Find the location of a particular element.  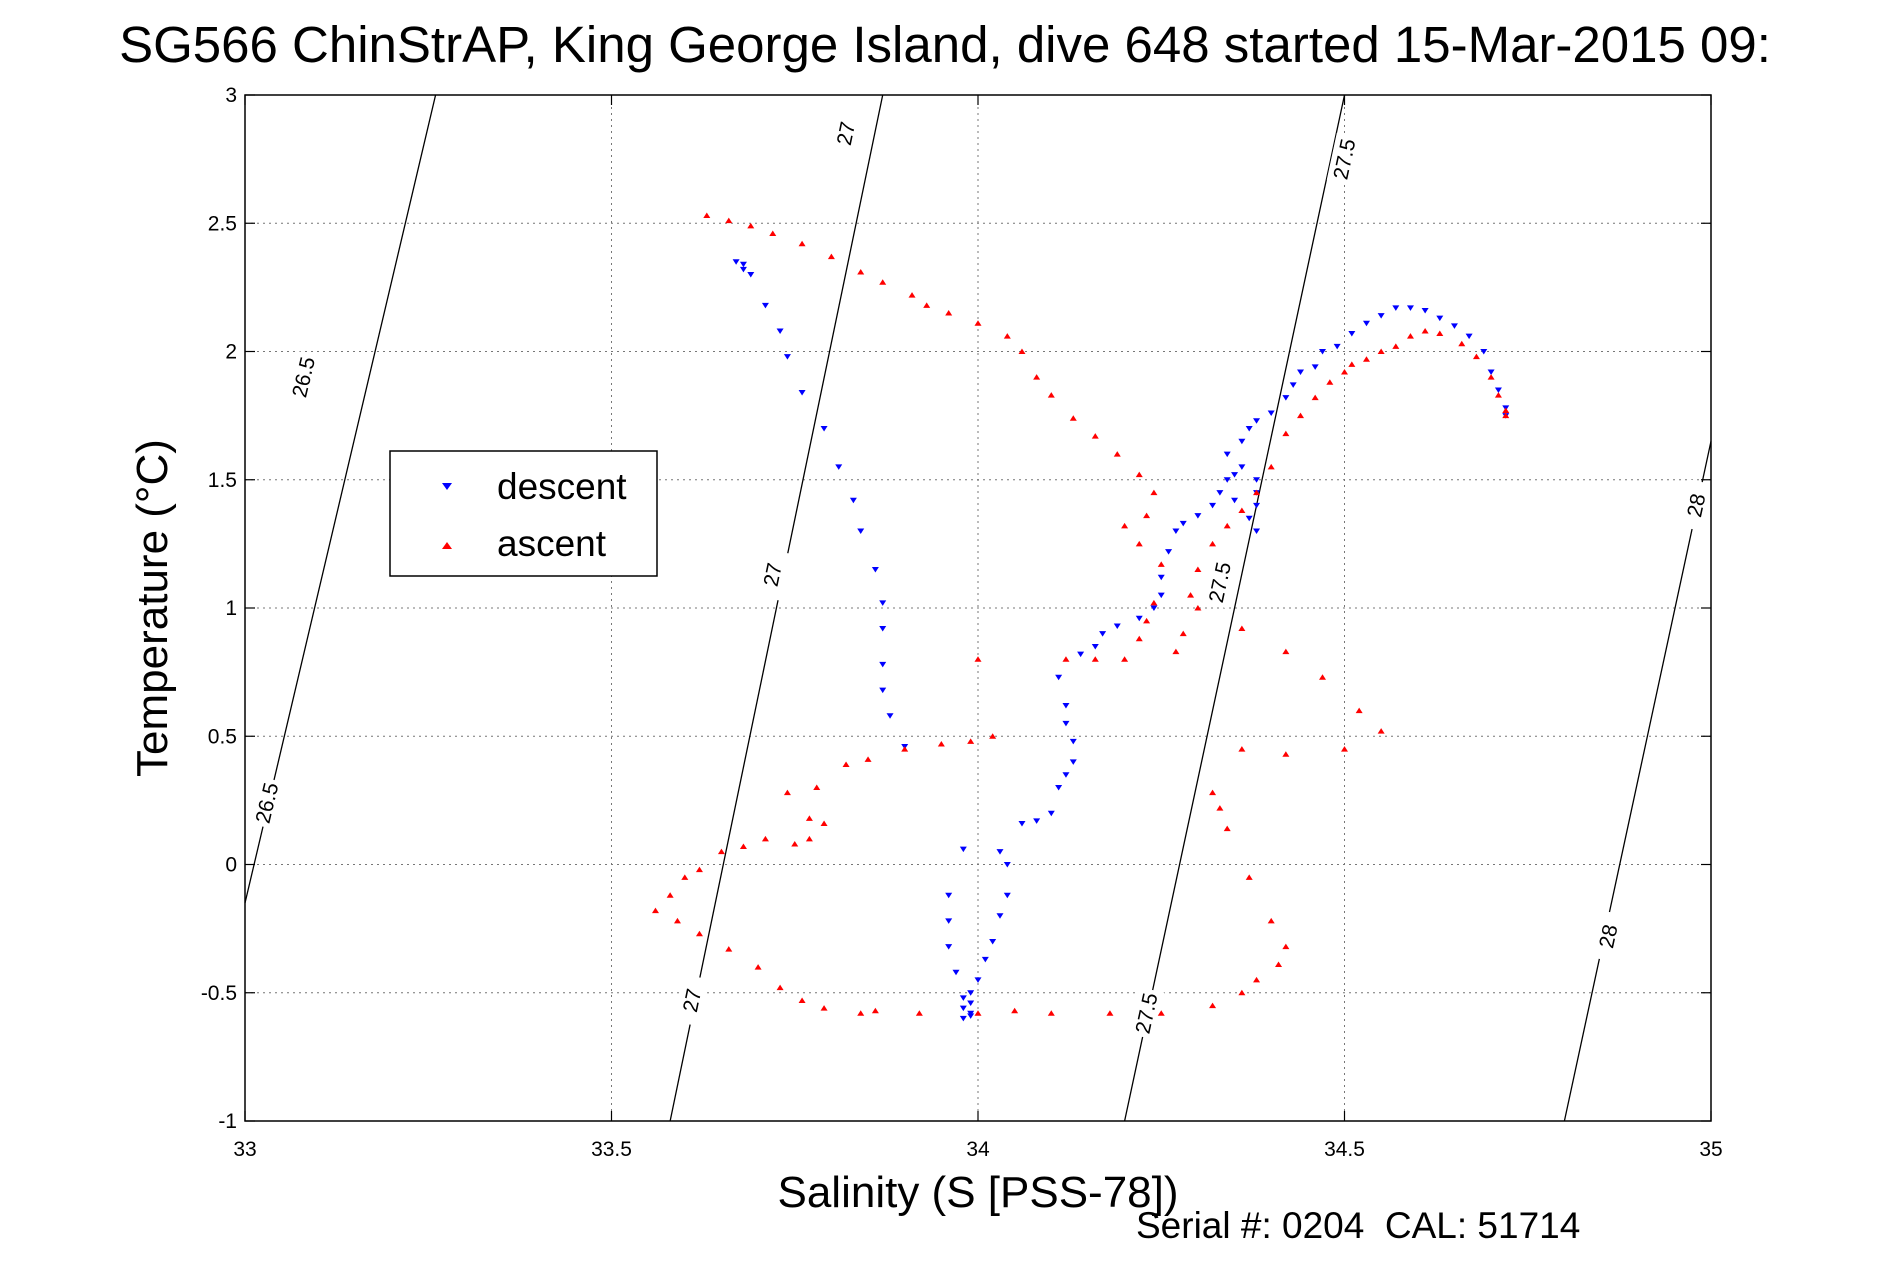

y-tick-label: 3 is located at coordinates (231, 95).